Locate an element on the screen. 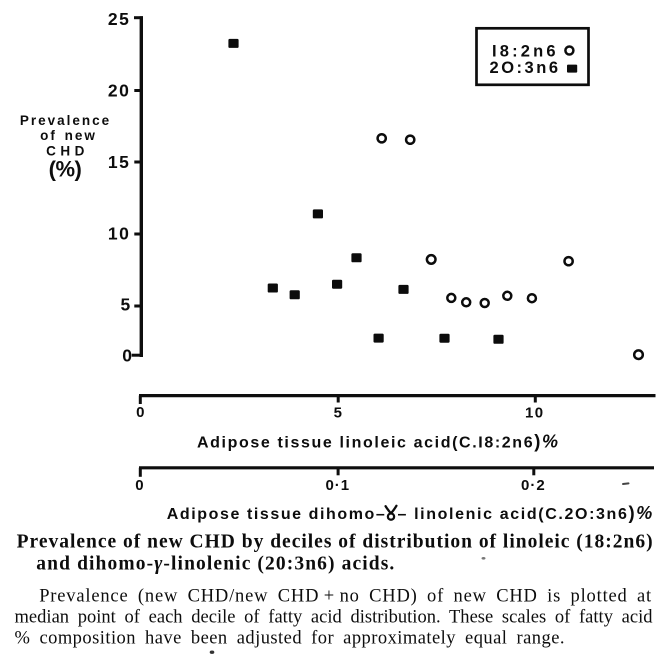  svg-text: 2O:3n6 is located at coordinates (524, 68).